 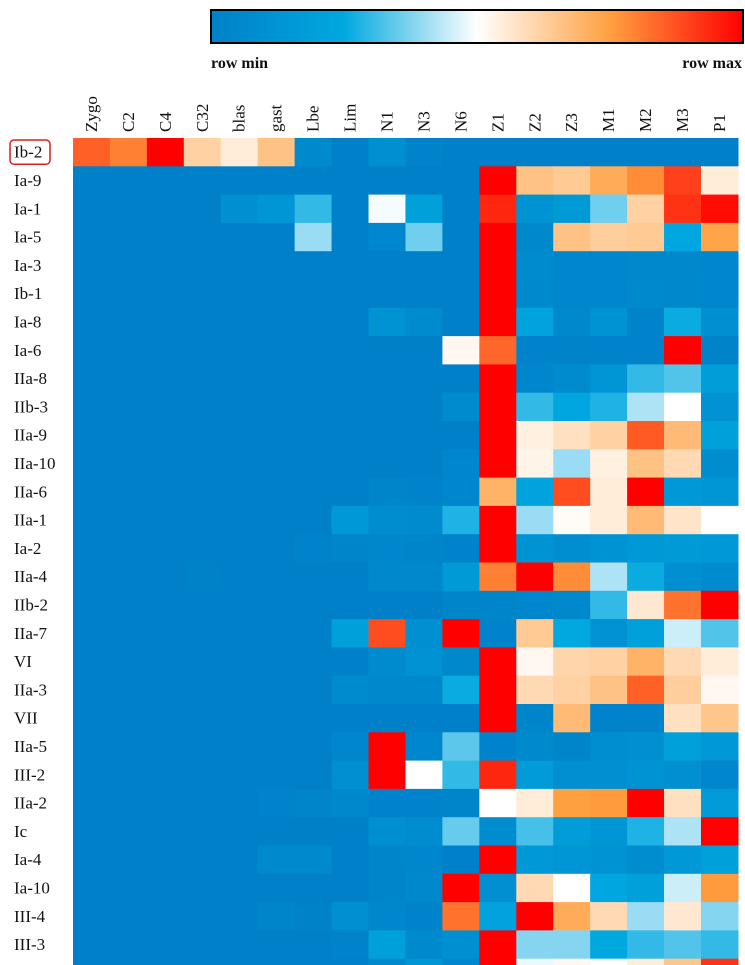 What do you see at coordinates (646, 379) in the screenshot?
I see `cell-iia-8-m2` at bounding box center [646, 379].